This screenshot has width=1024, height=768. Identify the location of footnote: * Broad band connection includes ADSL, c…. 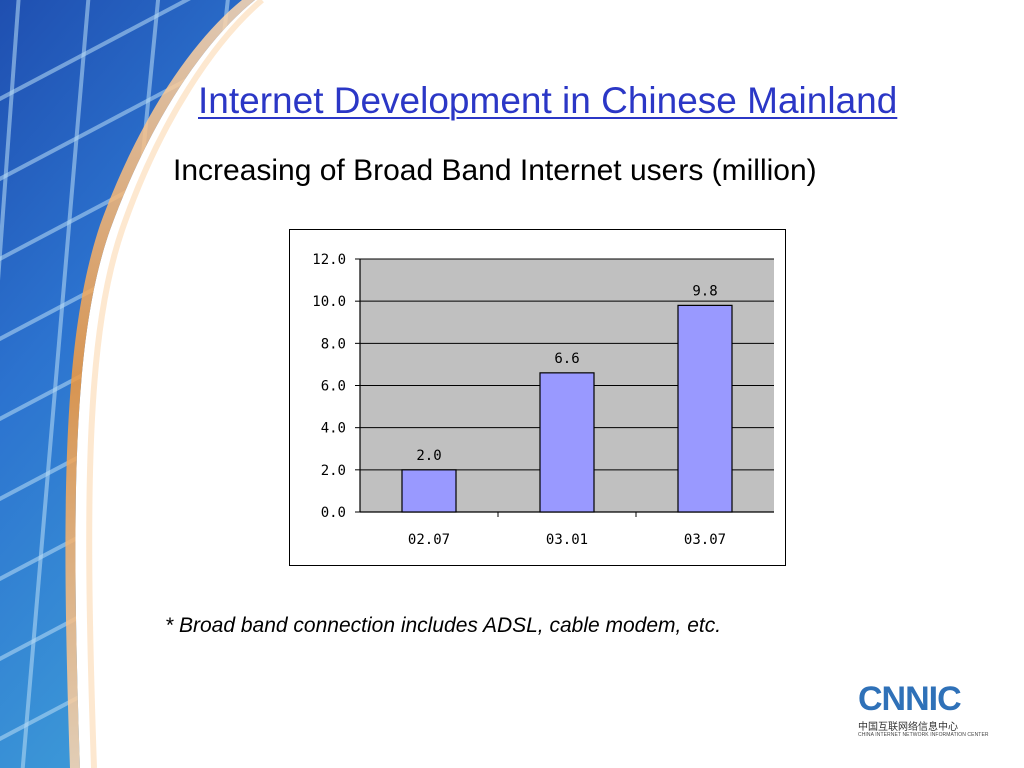
(443, 625).